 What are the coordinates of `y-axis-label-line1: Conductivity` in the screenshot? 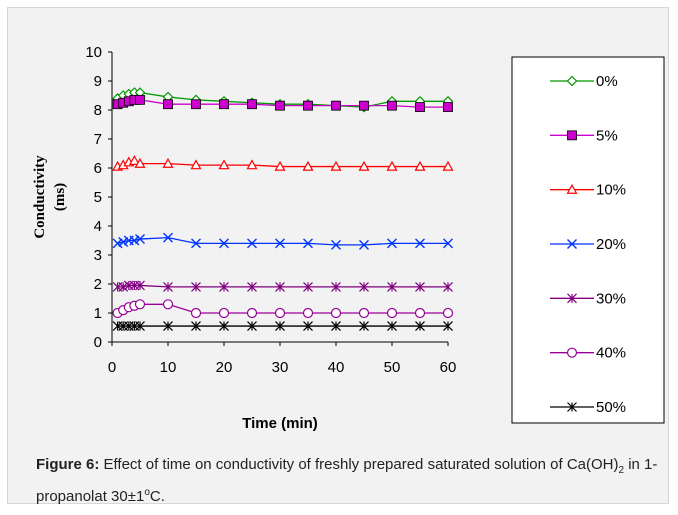 It's located at (40, 197).